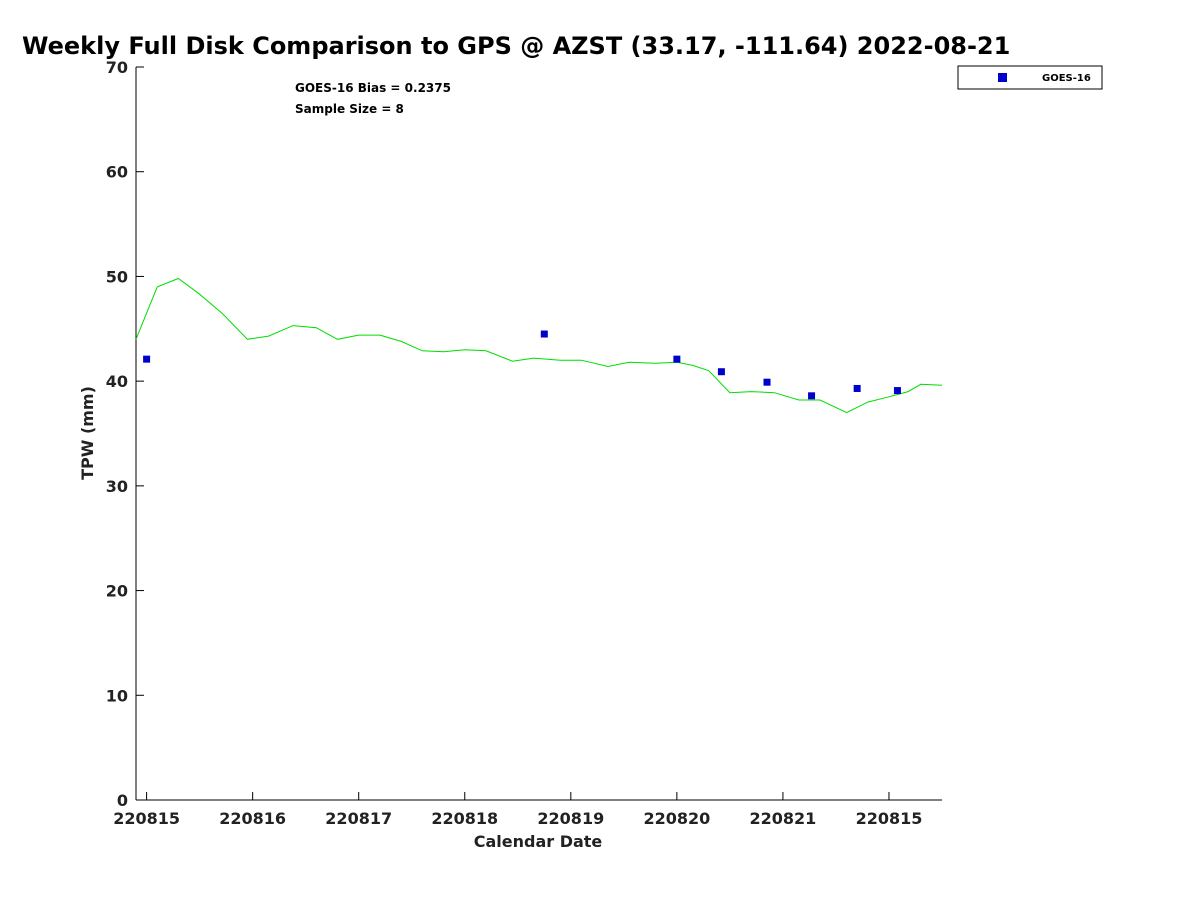 Image resolution: width=1200 pixels, height=900 pixels. Describe the element at coordinates (570, 818) in the screenshot. I see `x-tick-label: 220819` at that location.